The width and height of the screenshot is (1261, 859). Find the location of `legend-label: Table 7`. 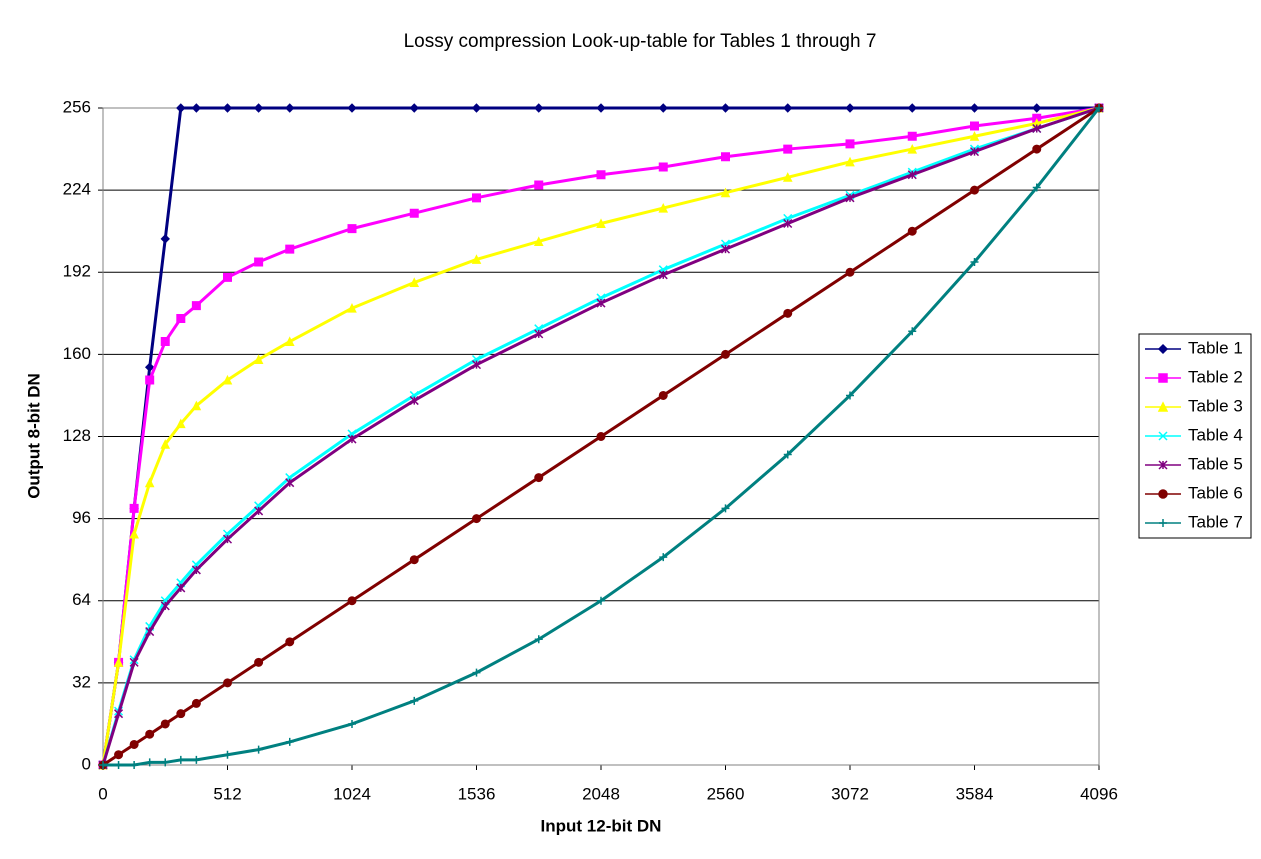

legend-label: Table 7 is located at coordinates (1215, 521).